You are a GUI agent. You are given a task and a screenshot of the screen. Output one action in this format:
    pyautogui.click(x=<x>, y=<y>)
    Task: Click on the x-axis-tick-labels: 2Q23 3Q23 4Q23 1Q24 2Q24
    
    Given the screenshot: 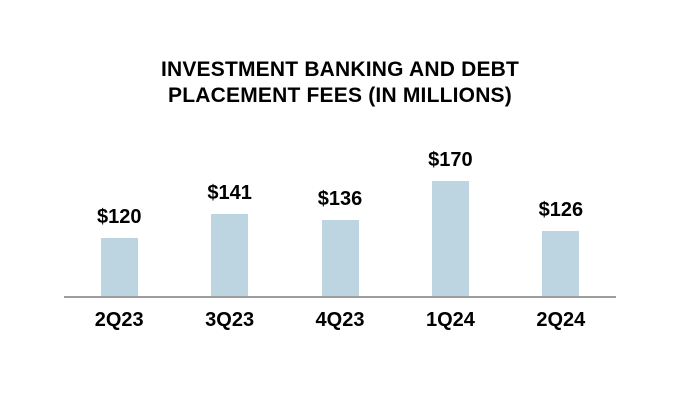 What is the action you would take?
    pyautogui.click(x=340, y=320)
    